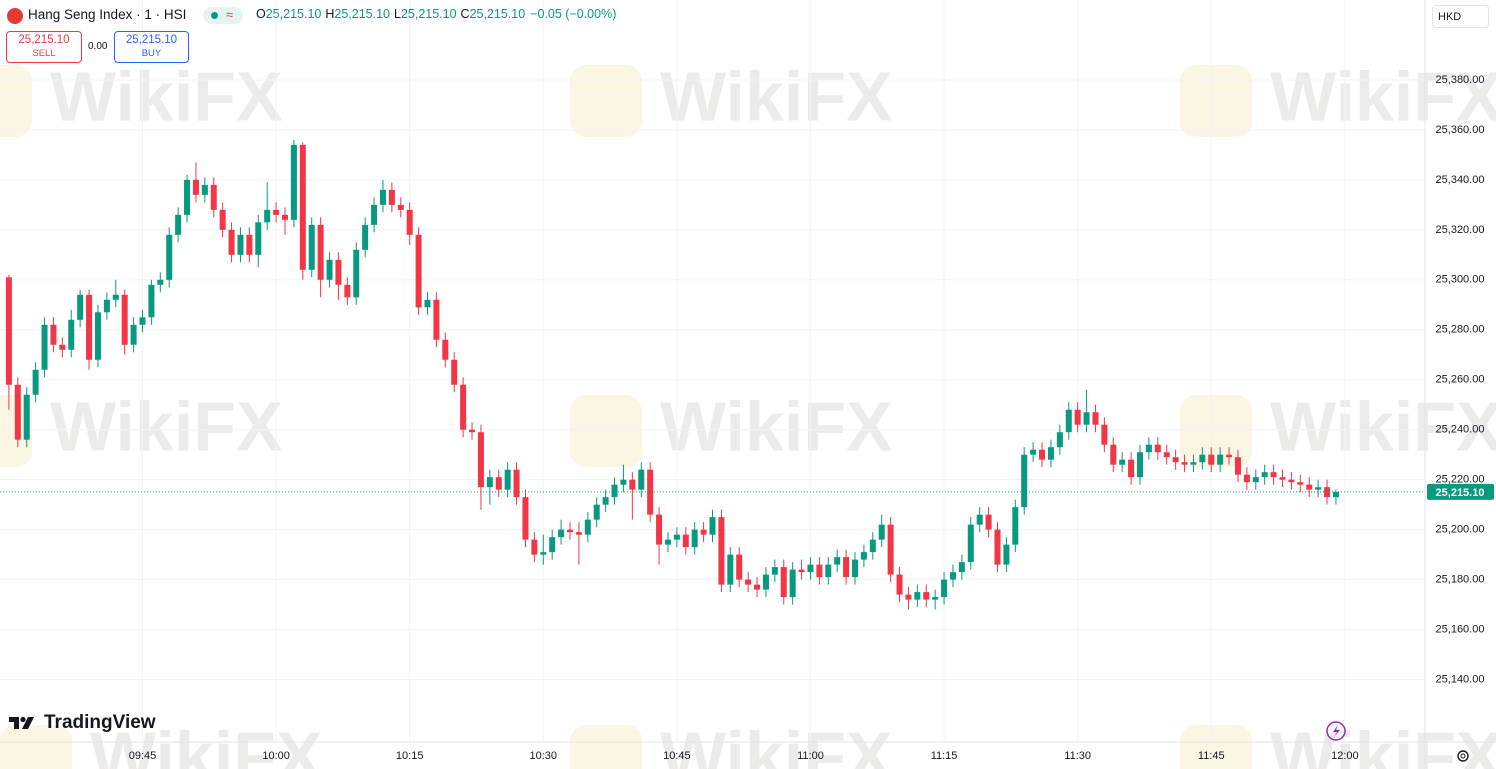  Describe the element at coordinates (1460, 530) in the screenshot. I see `y-tick-label: 25,200.00` at that location.